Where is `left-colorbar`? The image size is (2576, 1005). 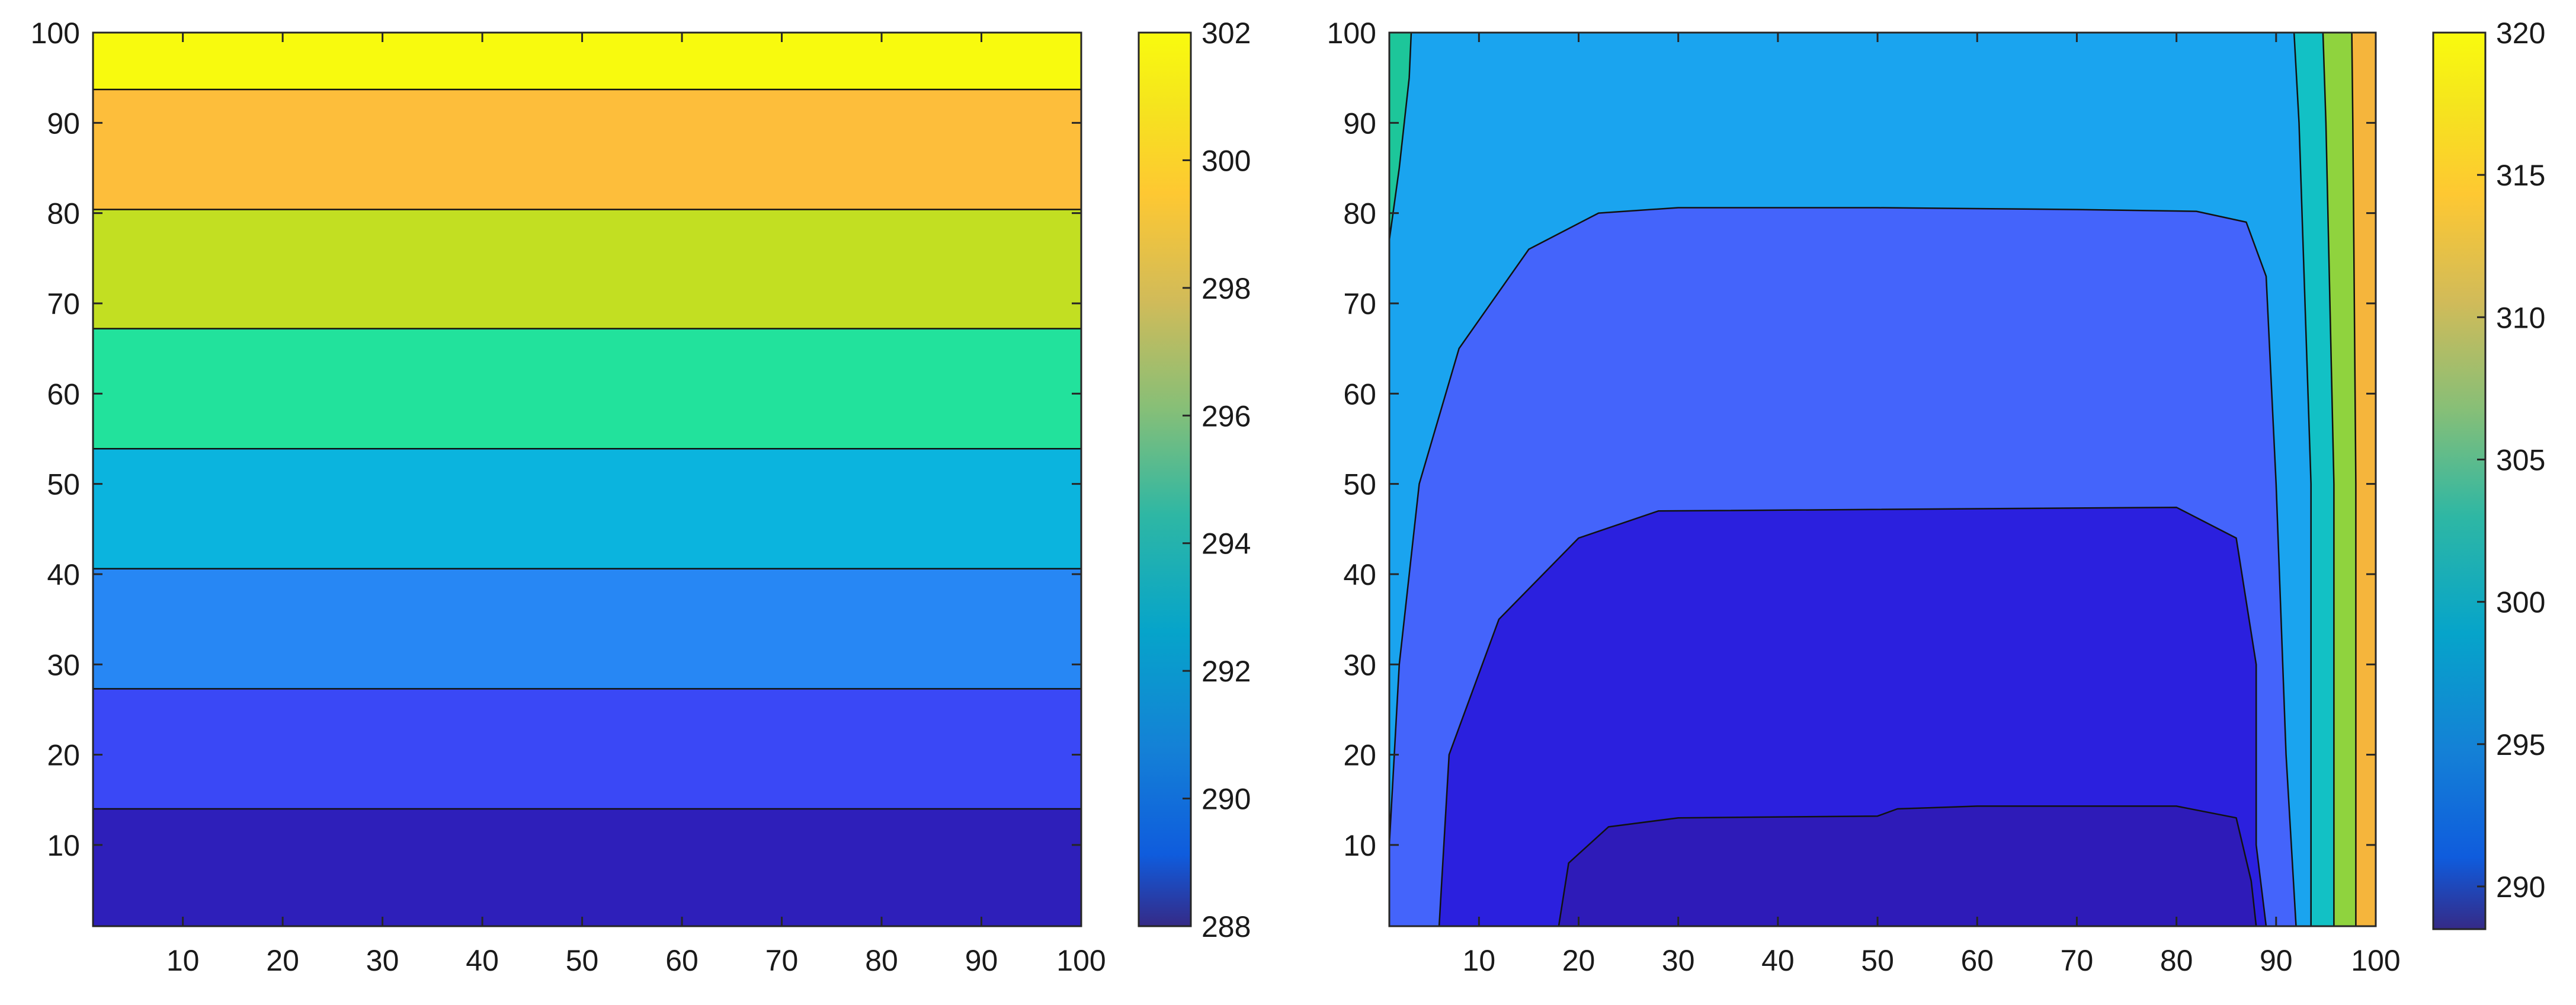 left-colorbar is located at coordinates (1165, 479).